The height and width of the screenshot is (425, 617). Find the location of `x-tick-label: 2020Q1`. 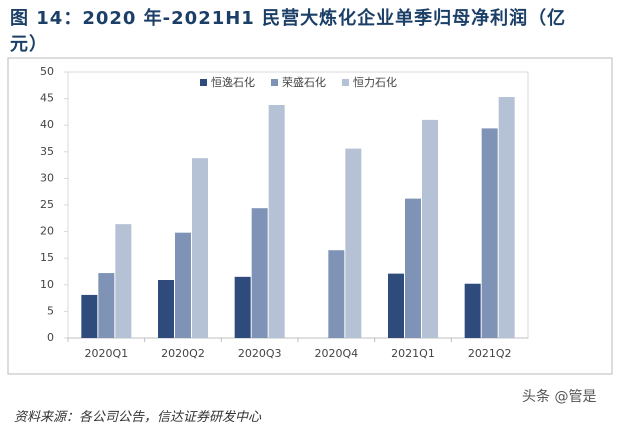

x-tick-label: 2020Q1 is located at coordinates (107, 353).